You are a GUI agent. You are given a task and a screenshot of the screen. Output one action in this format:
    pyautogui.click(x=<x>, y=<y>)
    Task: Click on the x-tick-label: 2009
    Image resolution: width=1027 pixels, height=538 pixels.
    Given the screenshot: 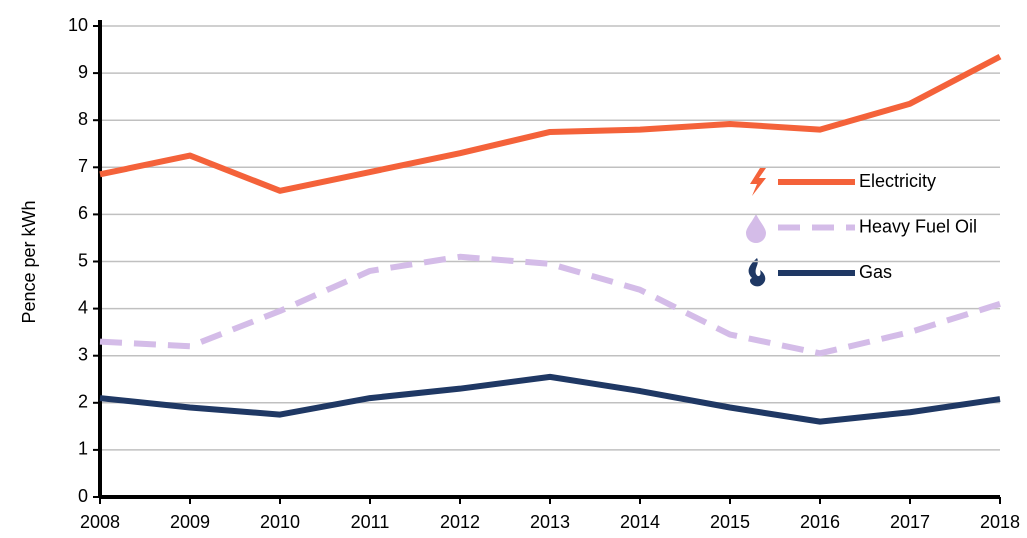 What is the action you would take?
    pyautogui.click(x=190, y=522)
    